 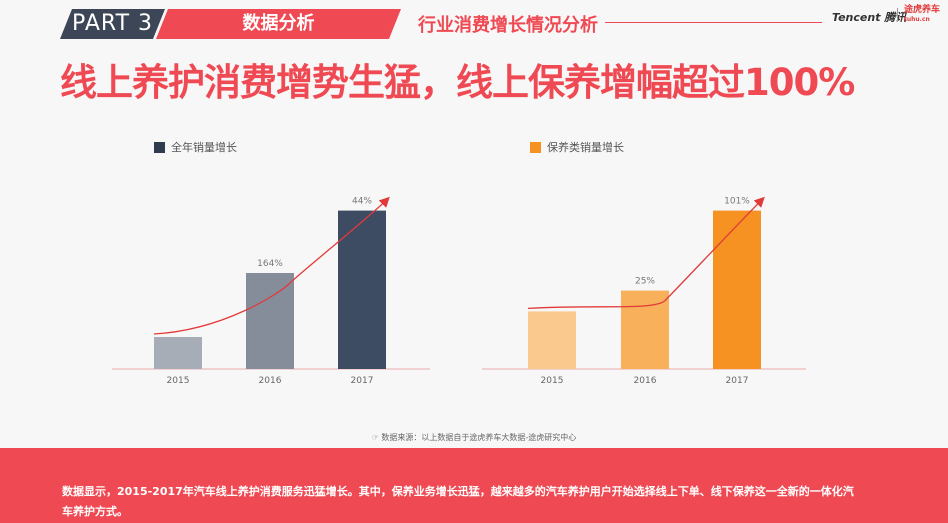 What do you see at coordinates (278, 24) in the screenshot?
I see `section-label: 数据分析` at bounding box center [278, 24].